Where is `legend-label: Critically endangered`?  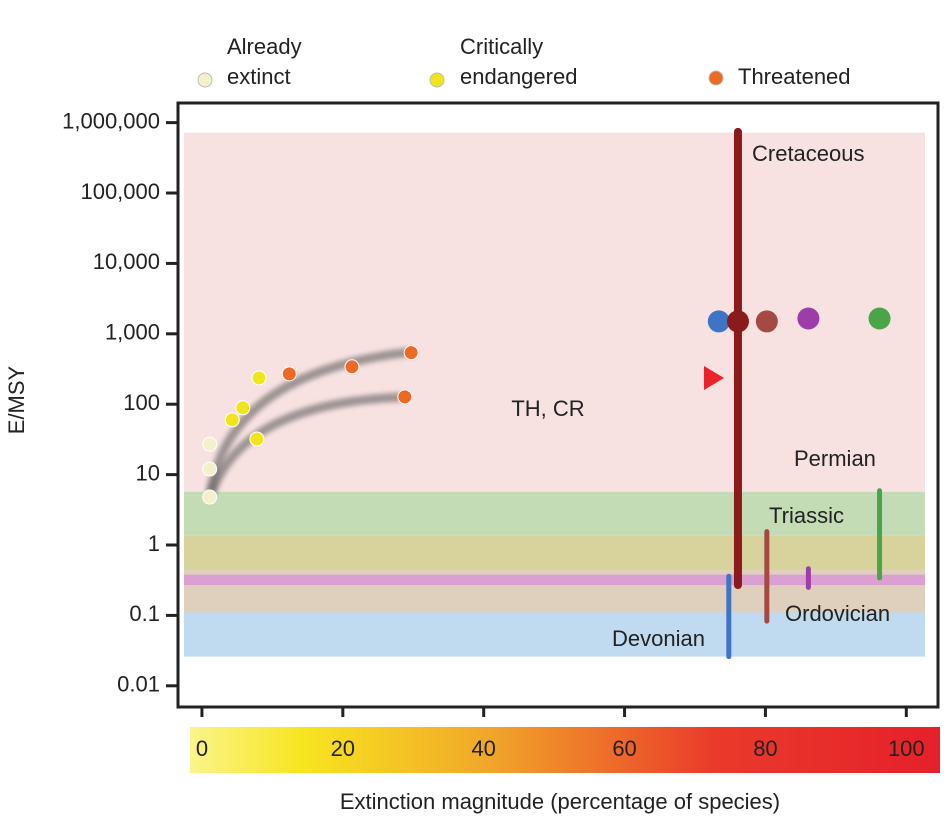
legend-label: Critically endangered is located at coordinates (519, 61).